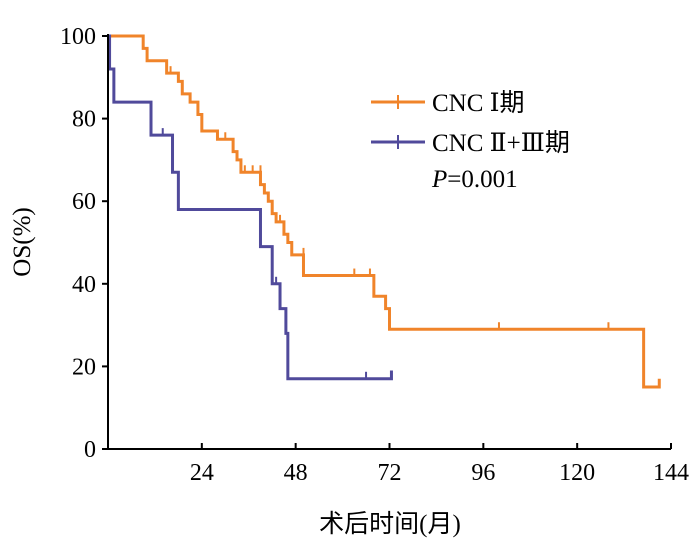  Describe the element at coordinates (390, 473) in the screenshot. I see `x-tick-label: 72` at that location.